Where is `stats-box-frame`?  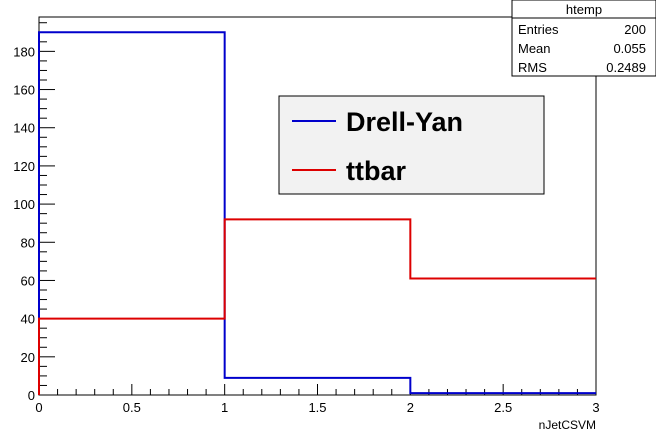 stats-box-frame is located at coordinates (583, 38).